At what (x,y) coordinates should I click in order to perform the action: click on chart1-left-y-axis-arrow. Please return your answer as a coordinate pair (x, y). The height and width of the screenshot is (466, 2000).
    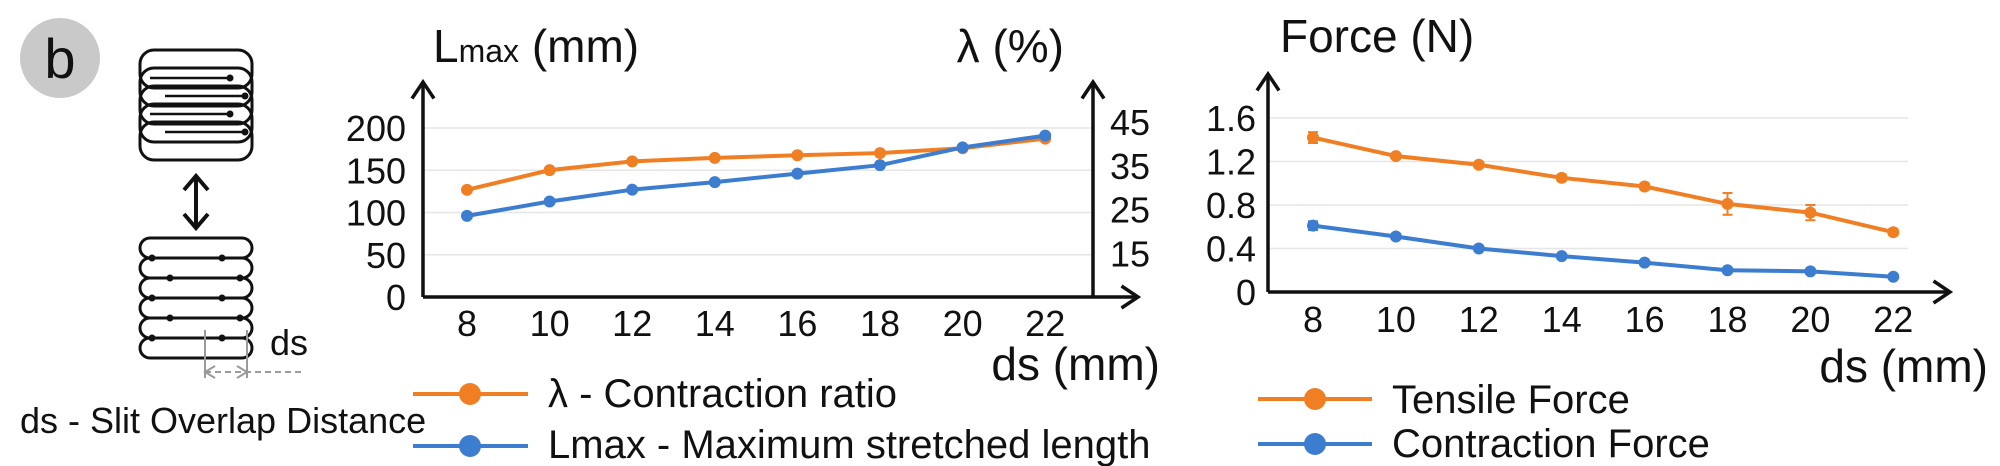
    Looking at the image, I should click on (423, 89).